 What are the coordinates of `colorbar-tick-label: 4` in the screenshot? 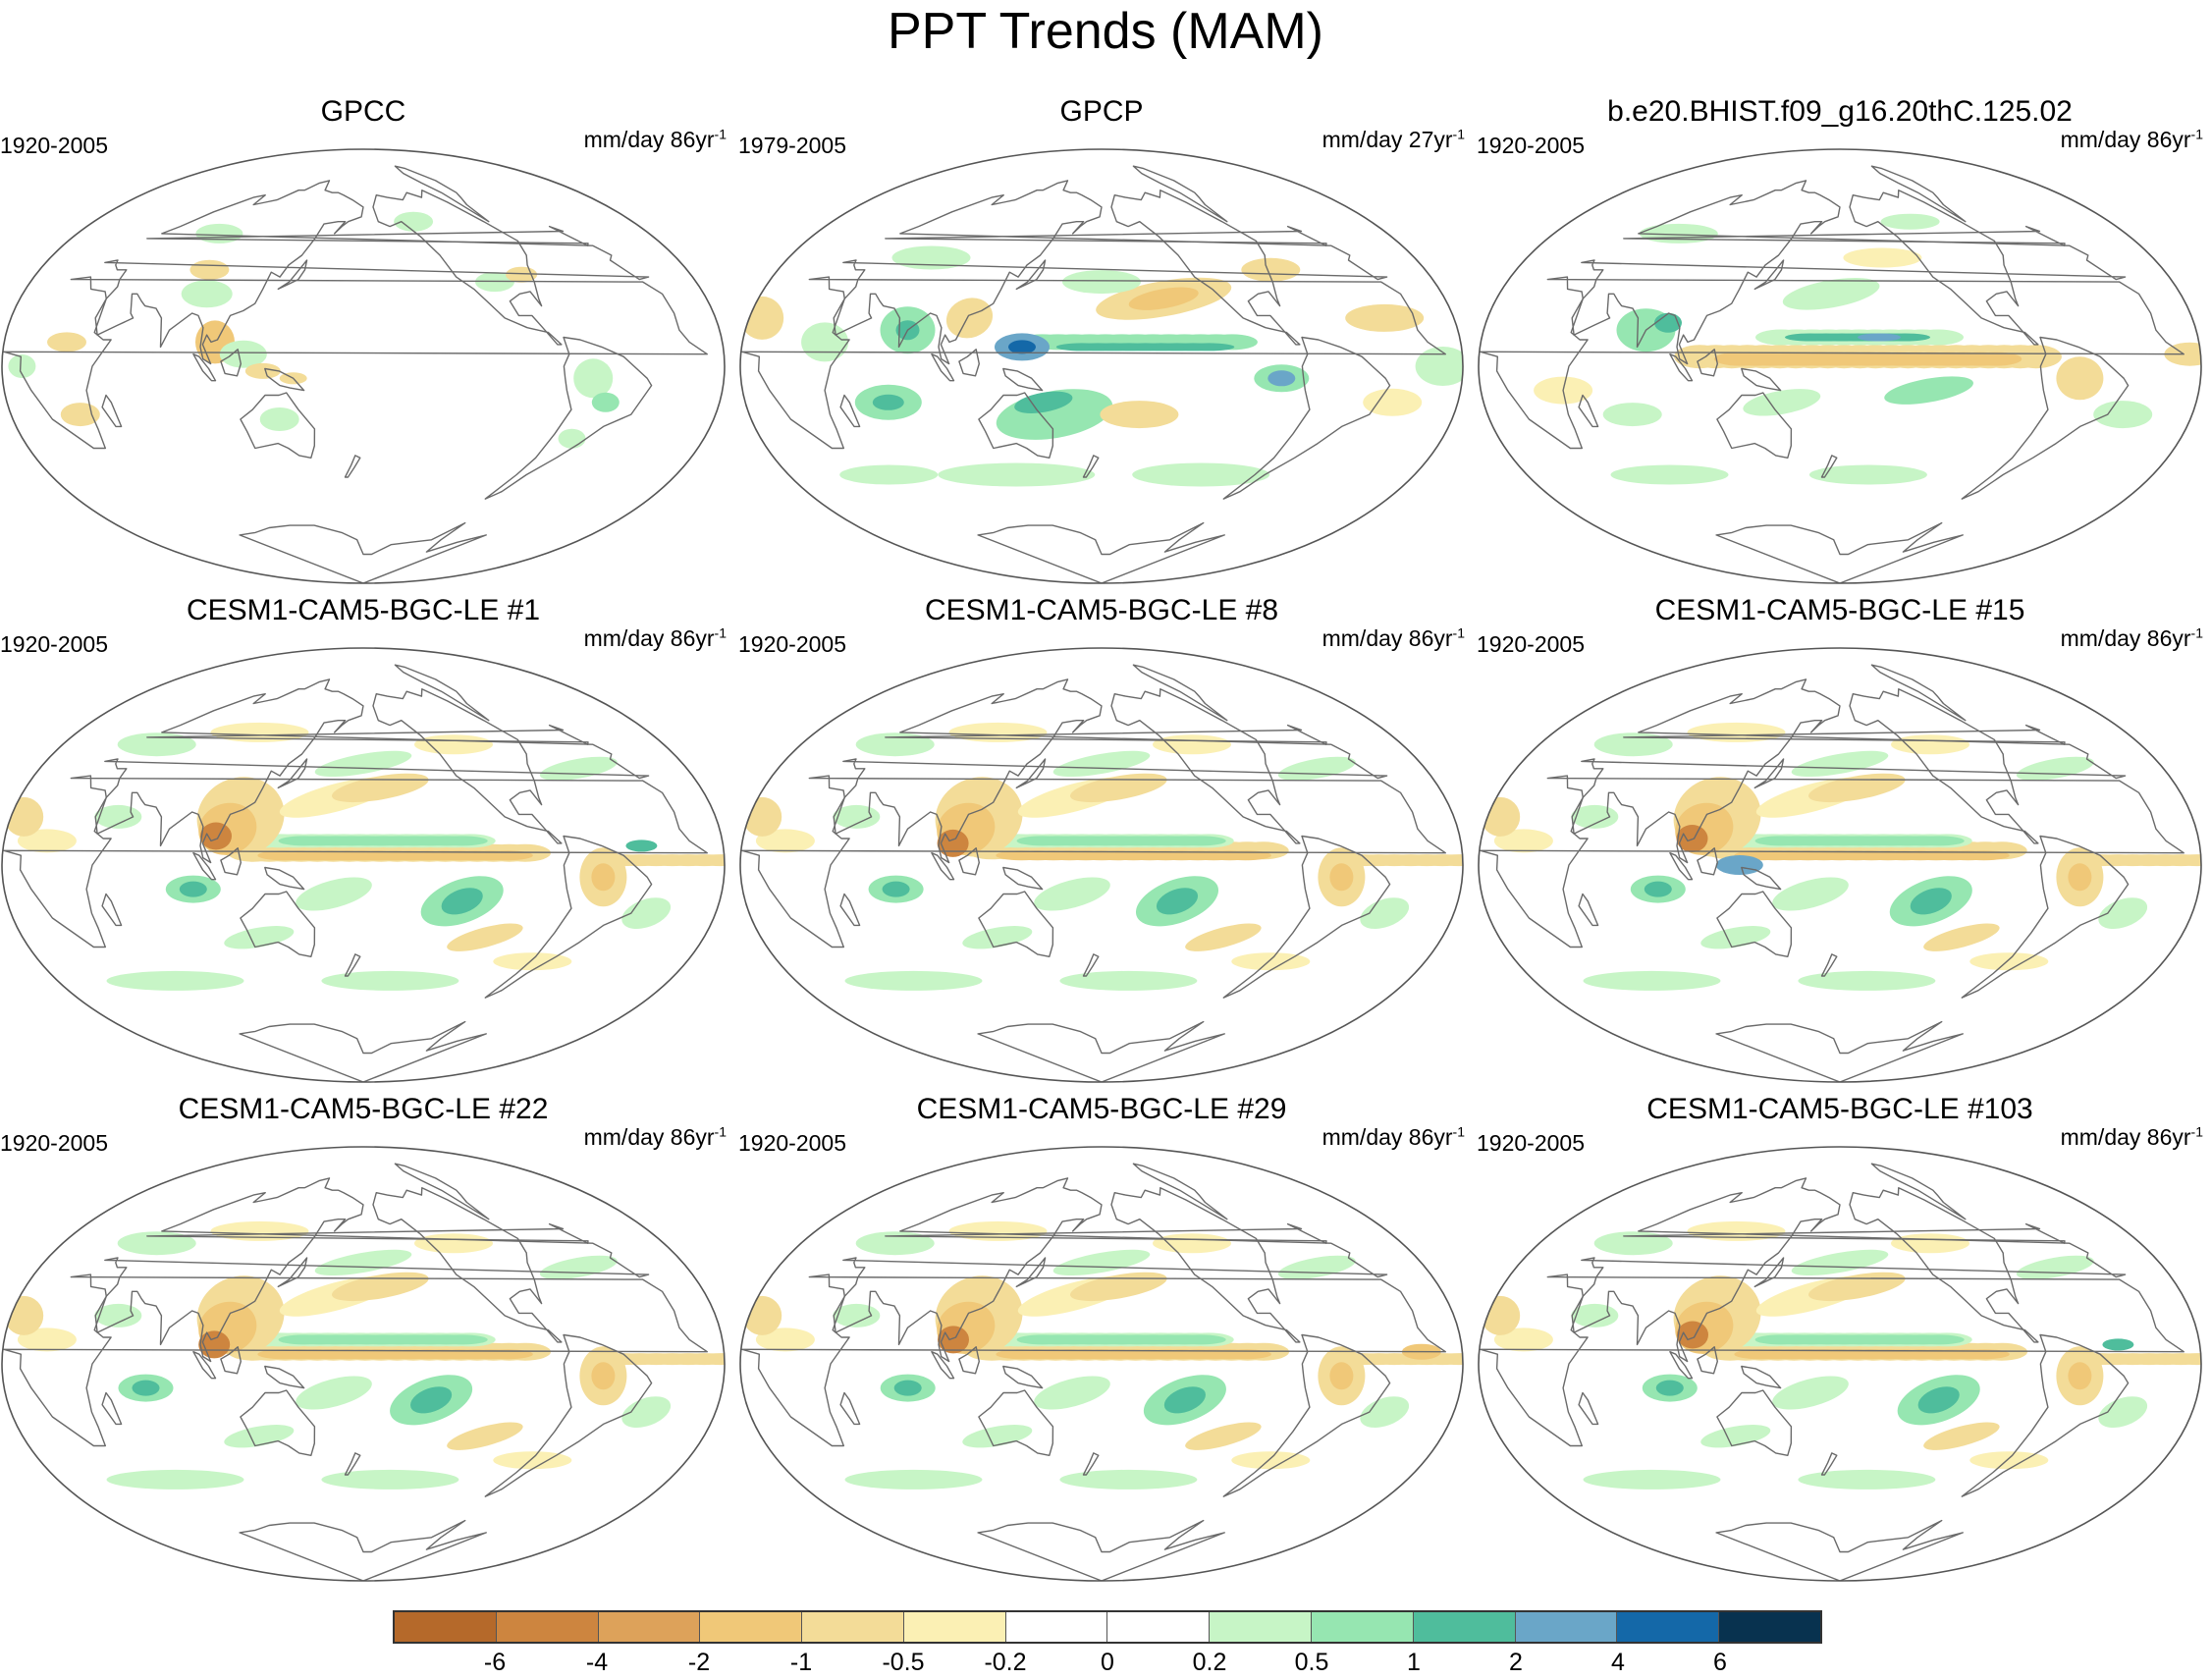 It's located at (1618, 1662).